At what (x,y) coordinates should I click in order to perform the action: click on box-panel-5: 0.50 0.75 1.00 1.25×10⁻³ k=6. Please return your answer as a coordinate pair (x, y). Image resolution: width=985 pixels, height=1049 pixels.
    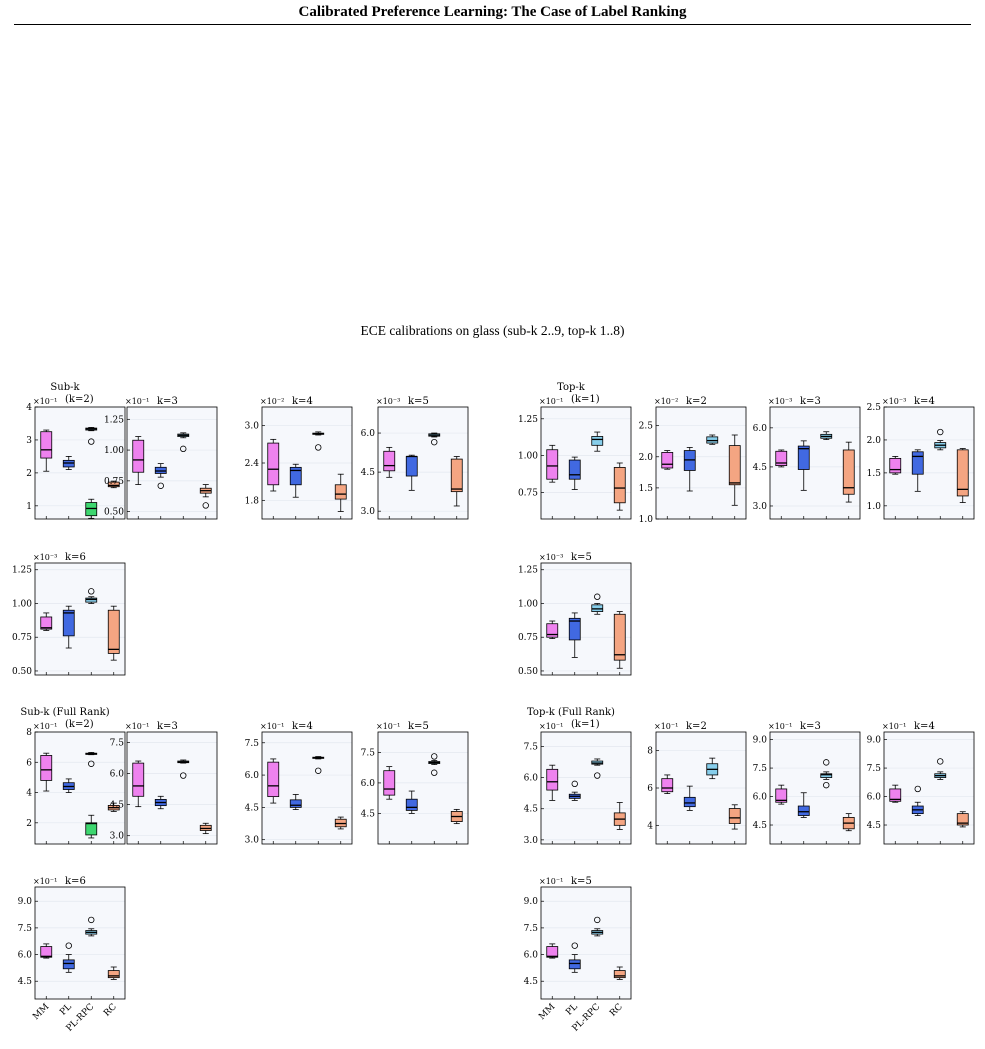
    Looking at the image, I should click on (69, 614).